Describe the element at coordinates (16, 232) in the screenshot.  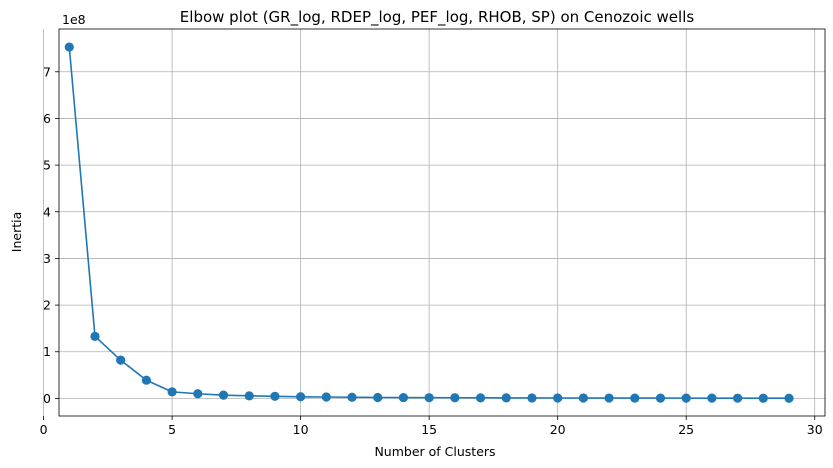
I see `y-axis-label: Inertia` at that location.